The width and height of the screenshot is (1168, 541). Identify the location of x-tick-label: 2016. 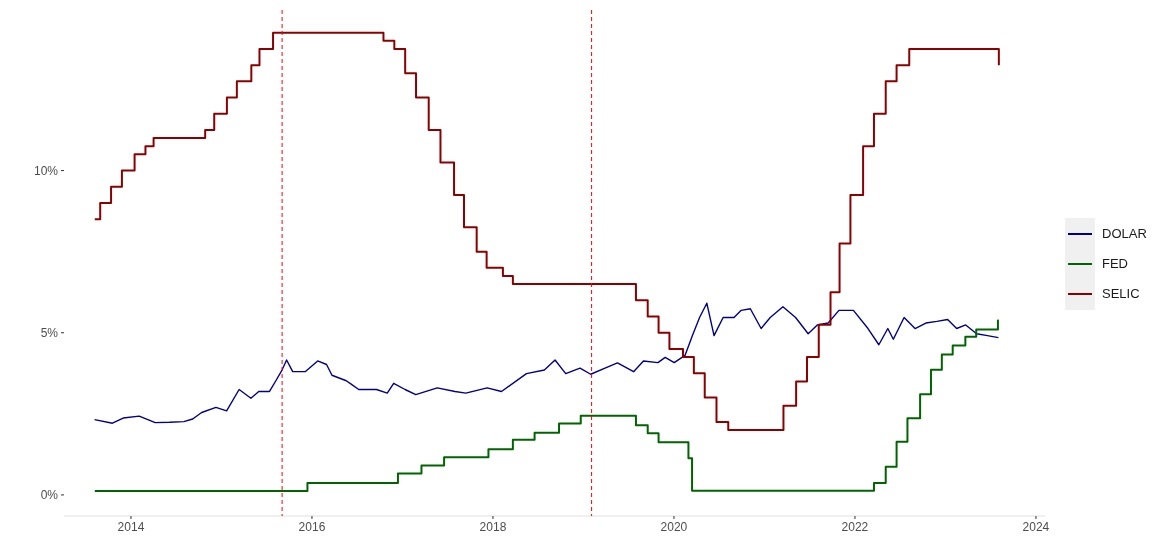
(312, 527).